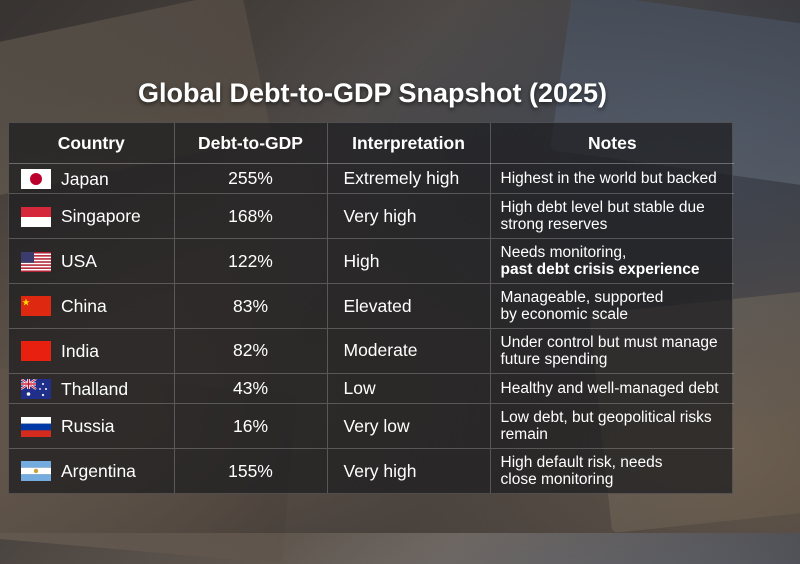 The image size is (800, 564). What do you see at coordinates (563, 253) in the screenshot?
I see `notes-line: Needs monitoring,` at bounding box center [563, 253].